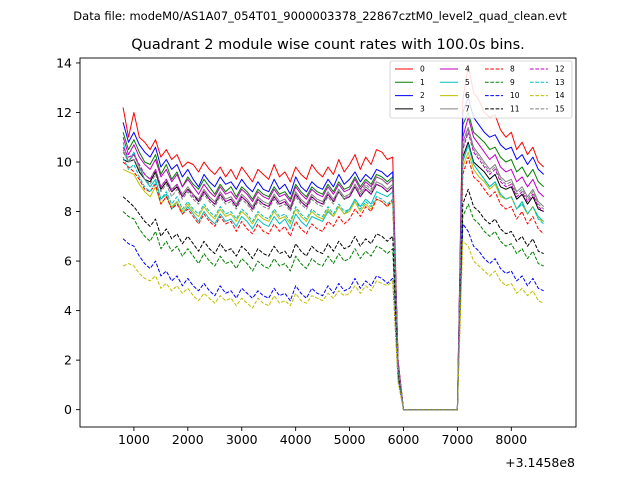 This screenshot has height=480, width=640. What do you see at coordinates (64, 162) in the screenshot?
I see `y-tick-label: 10` at bounding box center [64, 162].